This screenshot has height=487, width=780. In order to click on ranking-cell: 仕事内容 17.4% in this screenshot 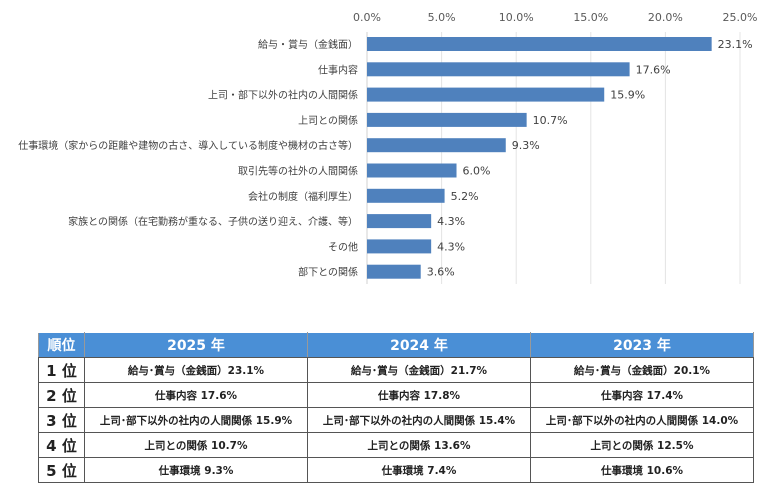, I will do `click(642, 395)`.